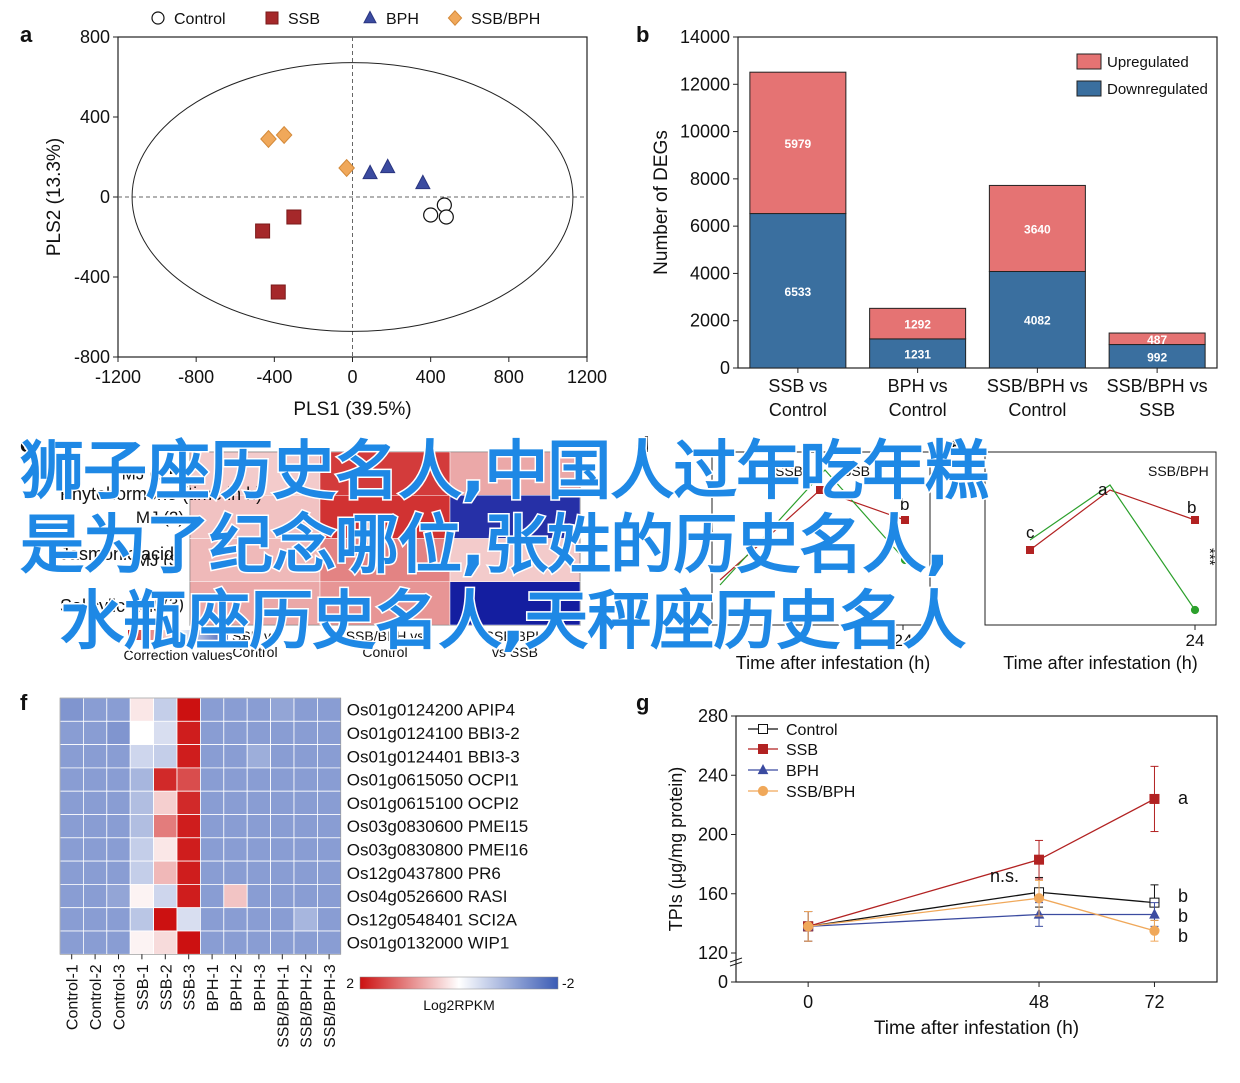 This screenshot has width=1240, height=1083. What do you see at coordinates (981, 909) in the screenshot?
I see `series-line-control` at bounding box center [981, 909].